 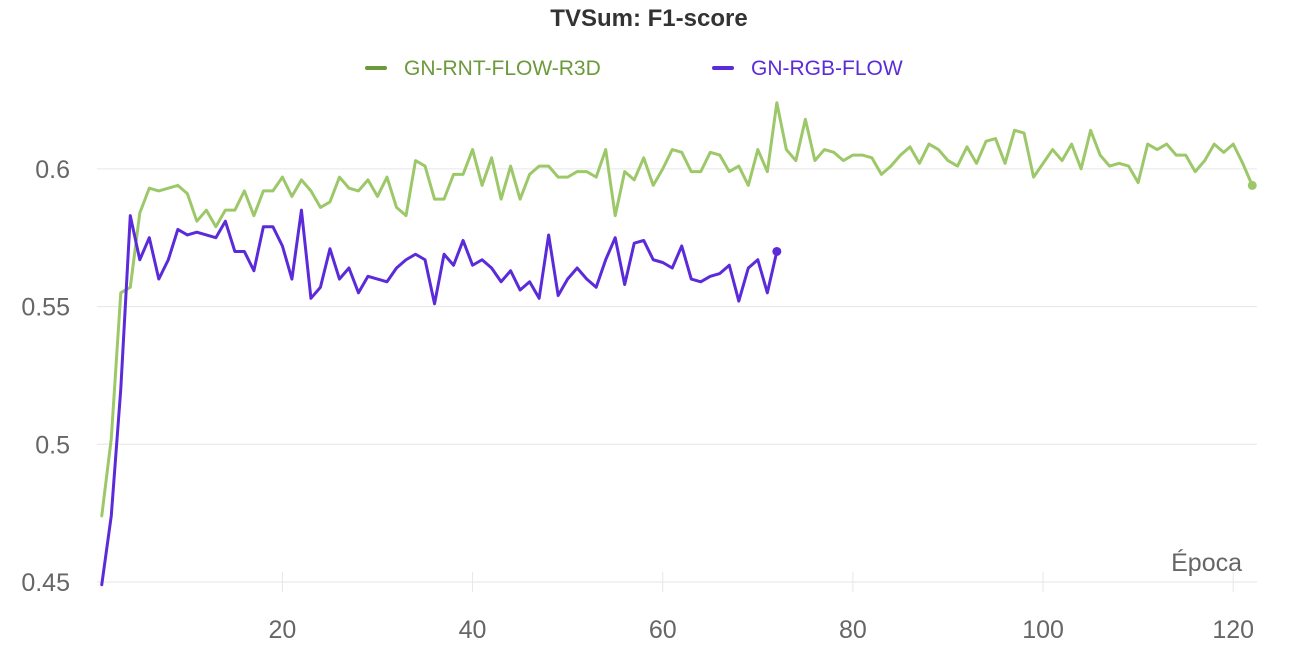 What do you see at coordinates (853, 630) in the screenshot?
I see `x-tick-label: 80` at bounding box center [853, 630].